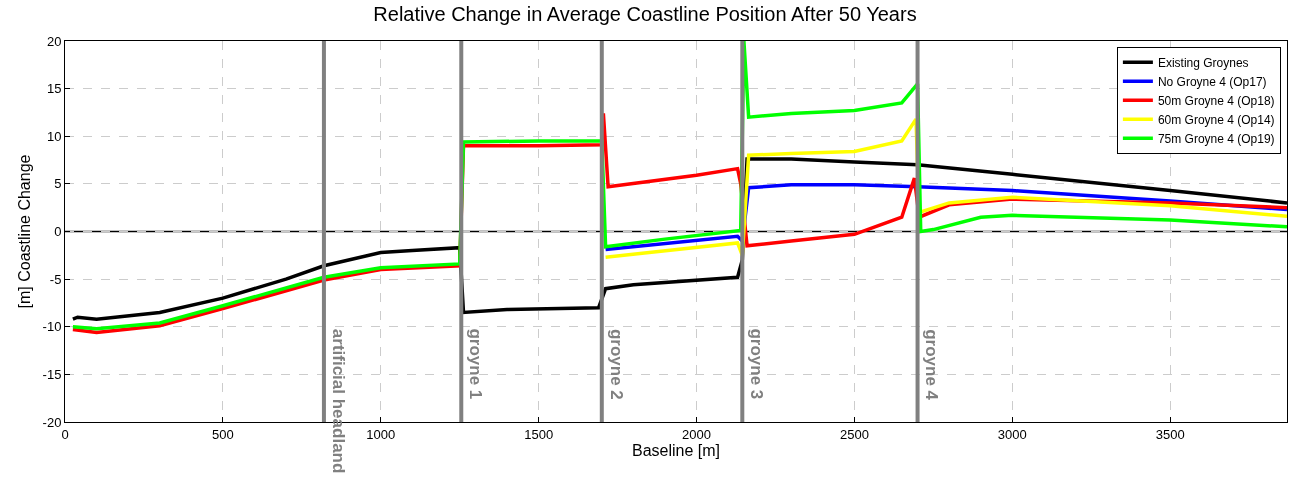 The height and width of the screenshot is (493, 1290). What do you see at coordinates (932, 365) in the screenshot?
I see `ref-line-label: groyne 4` at bounding box center [932, 365].